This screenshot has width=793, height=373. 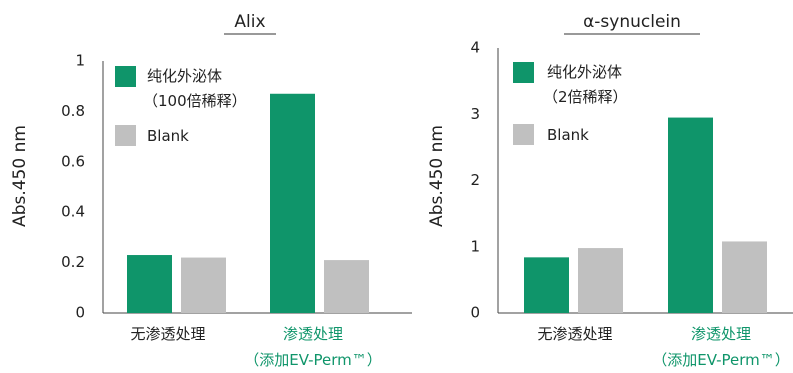 What do you see at coordinates (73, 212) in the screenshot?
I see `y-tick-label: 0.4` at bounding box center [73, 212].